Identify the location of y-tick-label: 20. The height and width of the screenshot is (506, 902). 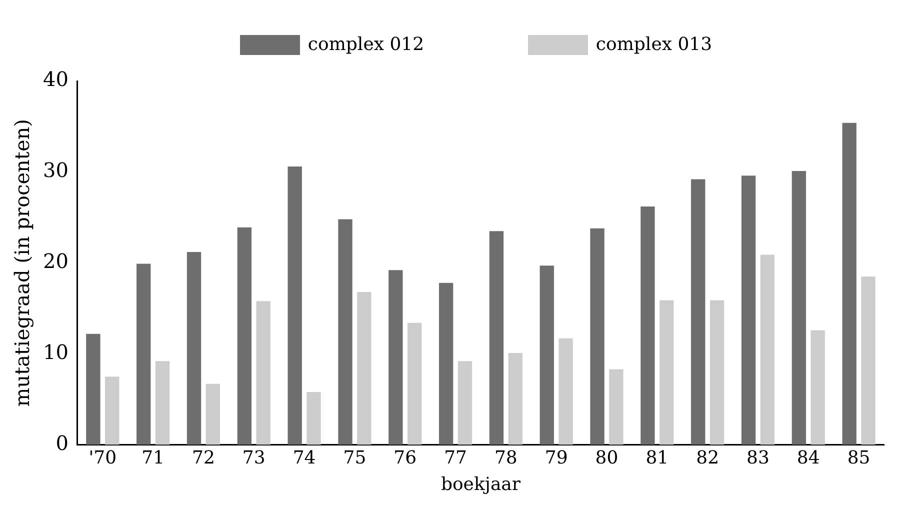
(55, 261).